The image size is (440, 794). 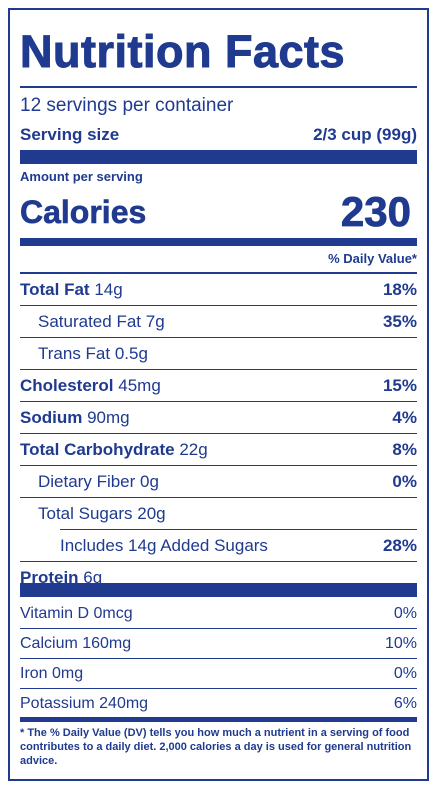 What do you see at coordinates (405, 703) in the screenshot?
I see `vitamin-dv: 6%` at bounding box center [405, 703].